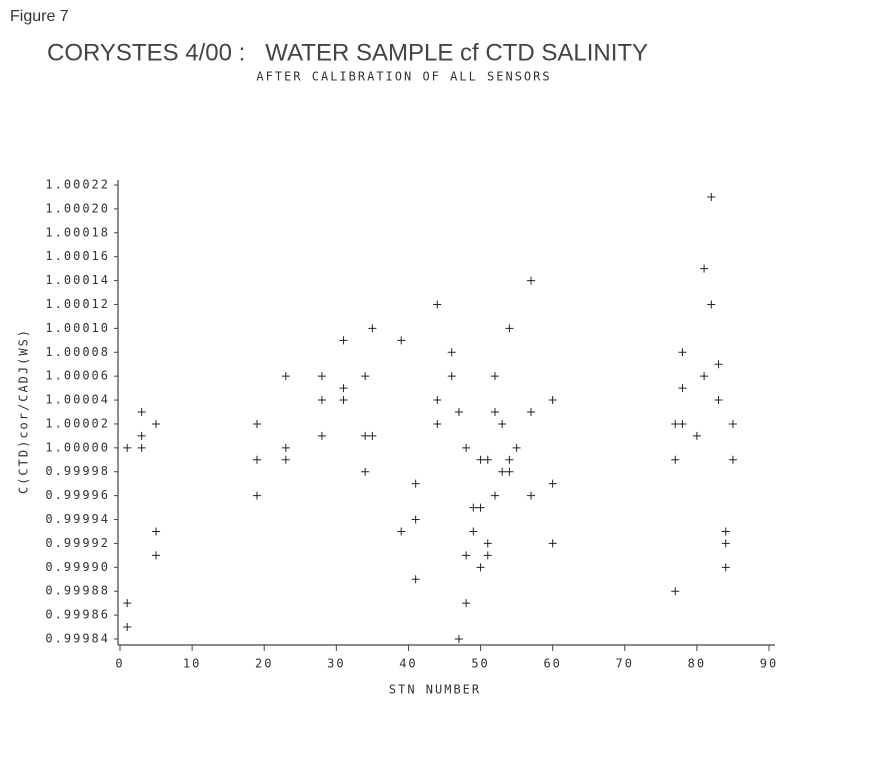 The image size is (893, 765). Describe the element at coordinates (264, 664) in the screenshot. I see `x-tick-label: 20` at that location.